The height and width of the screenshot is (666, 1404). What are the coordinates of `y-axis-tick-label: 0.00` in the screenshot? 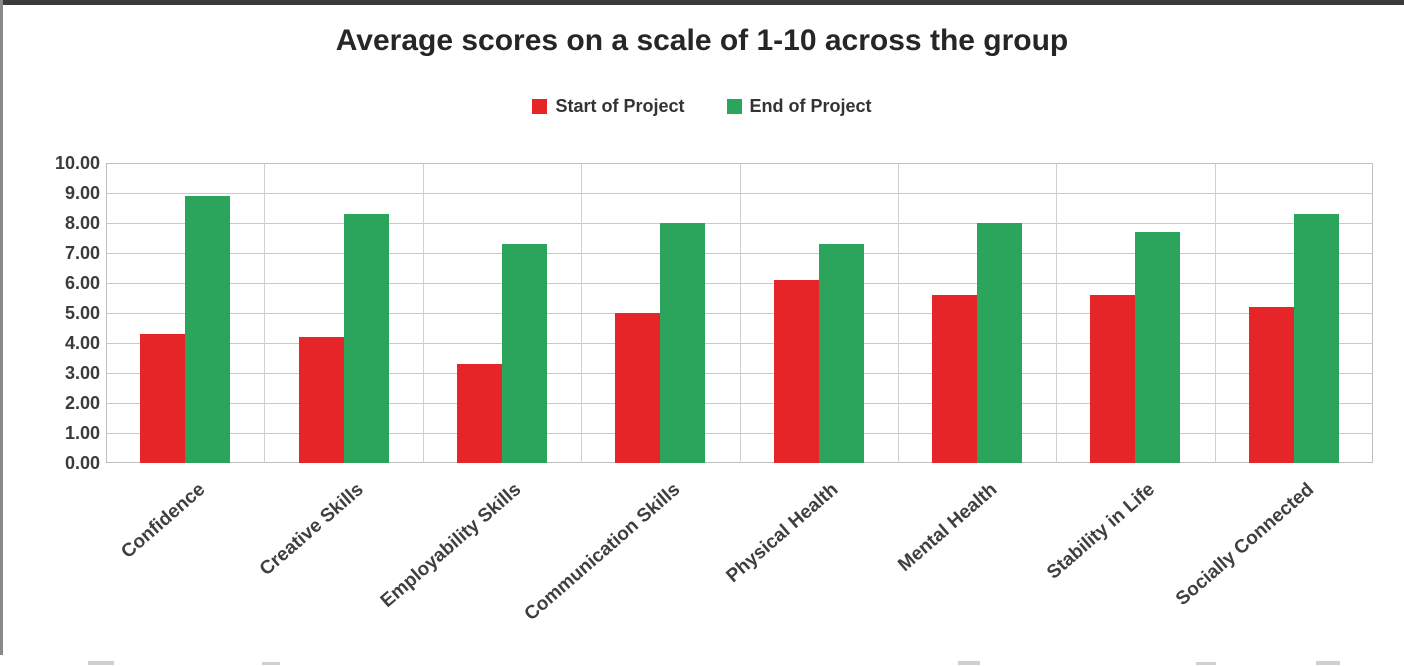 It's located at (82, 463).